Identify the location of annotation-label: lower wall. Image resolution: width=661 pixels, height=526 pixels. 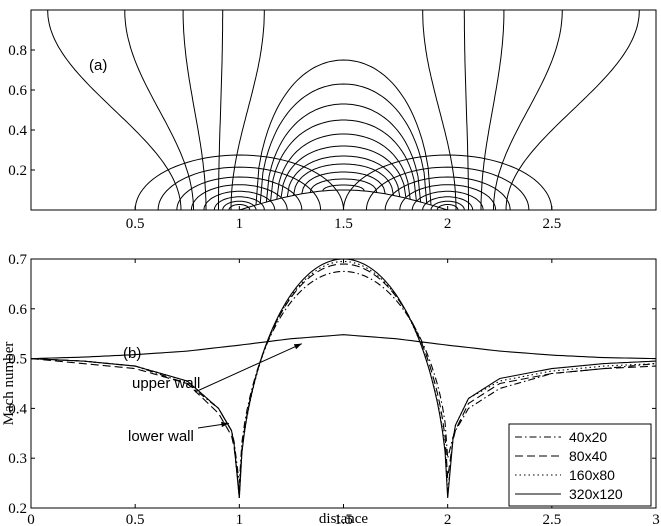
(161, 436).